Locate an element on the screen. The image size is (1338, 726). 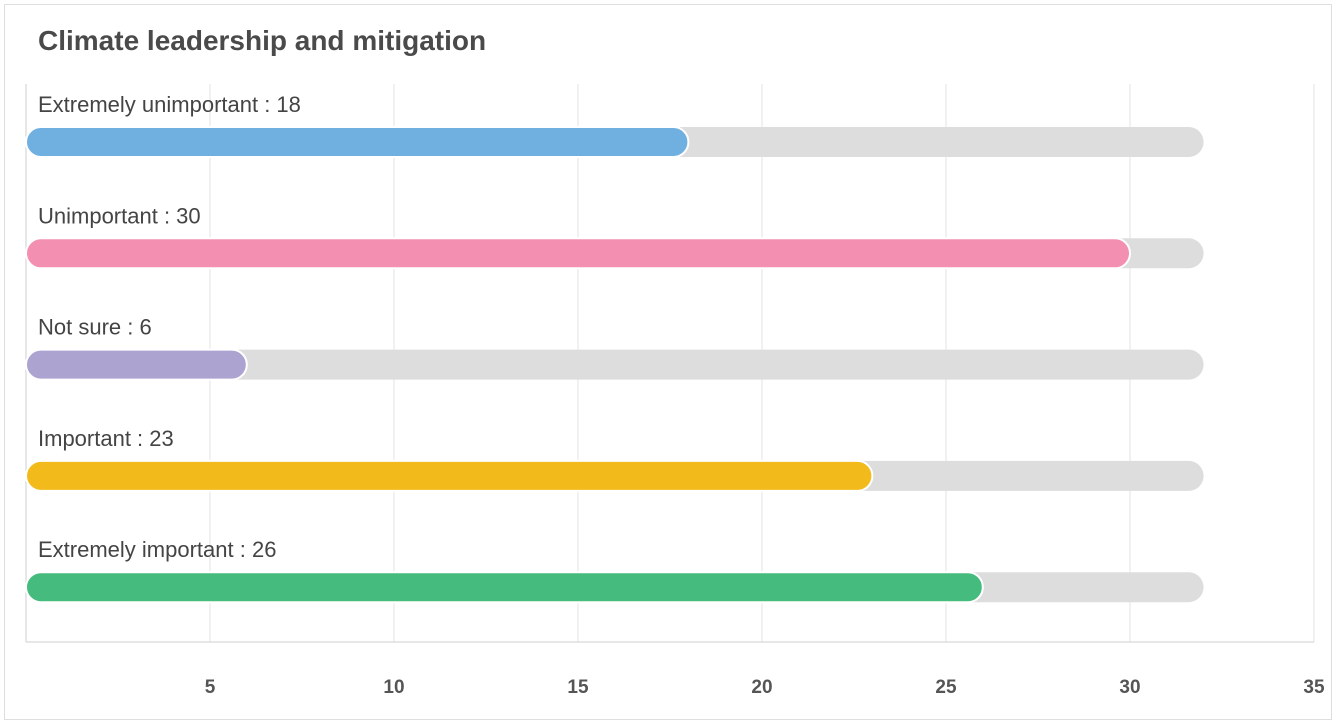
chart-title: Climate leadership and mitigation is located at coordinates (262, 40).